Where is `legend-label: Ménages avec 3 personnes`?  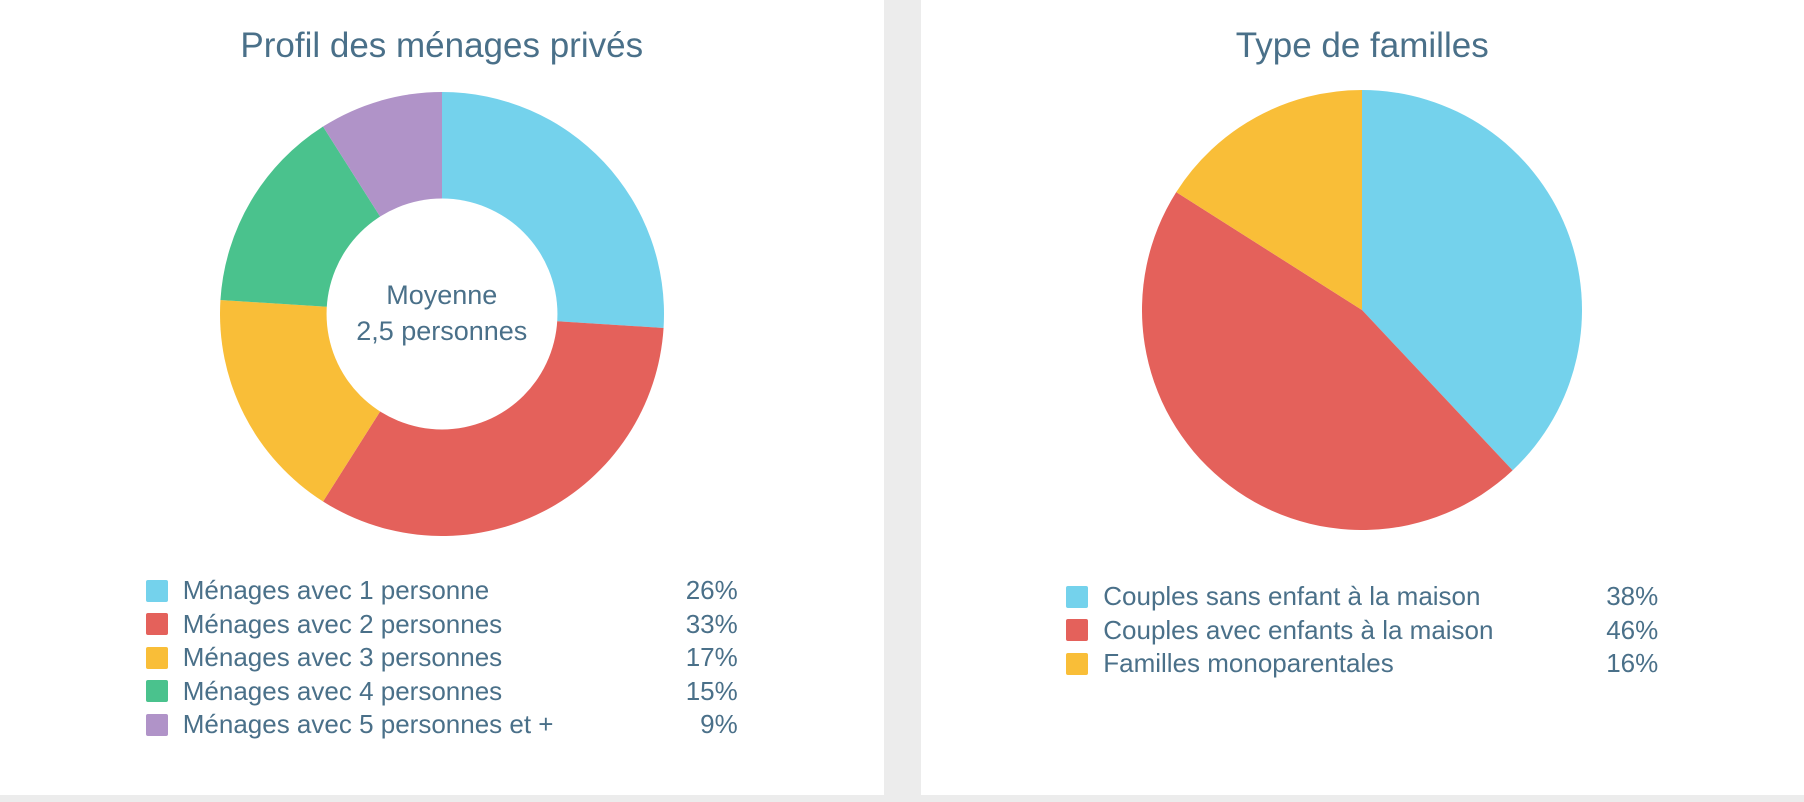 legend-label: Ménages avec 3 personnes is located at coordinates (342, 657).